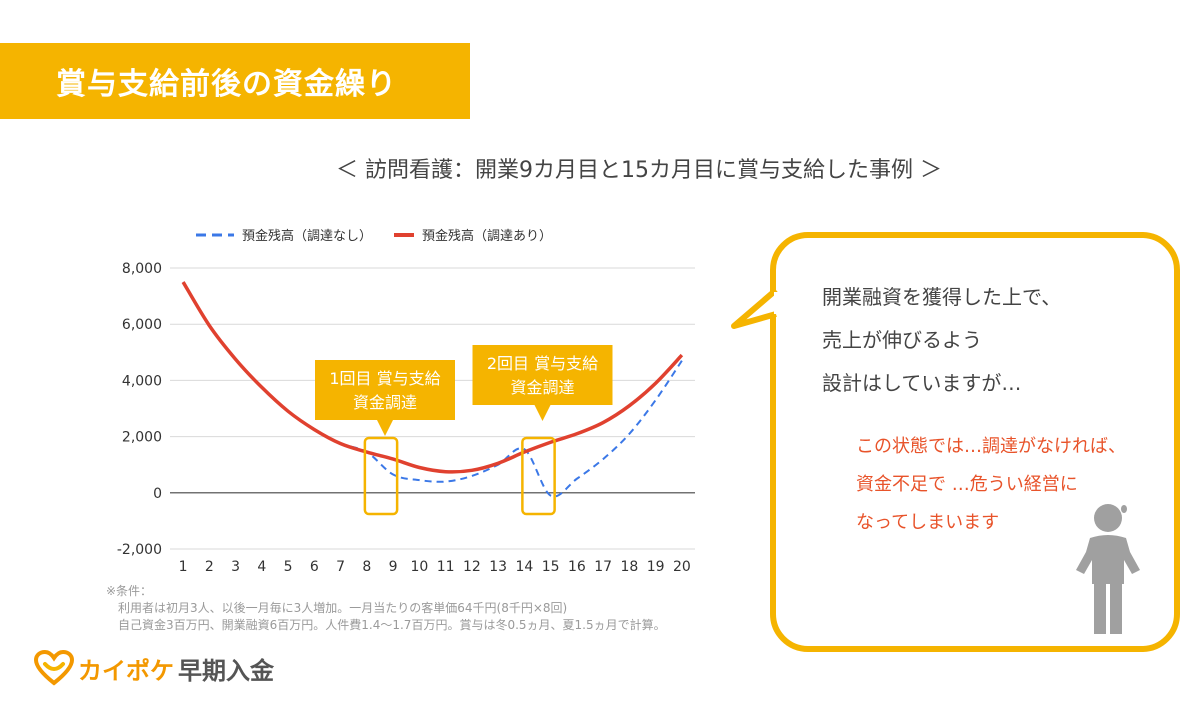 This screenshot has width=1200, height=719. Describe the element at coordinates (902, 340) in the screenshot. I see `callout-line-2: 売上が伸びるよう` at that location.